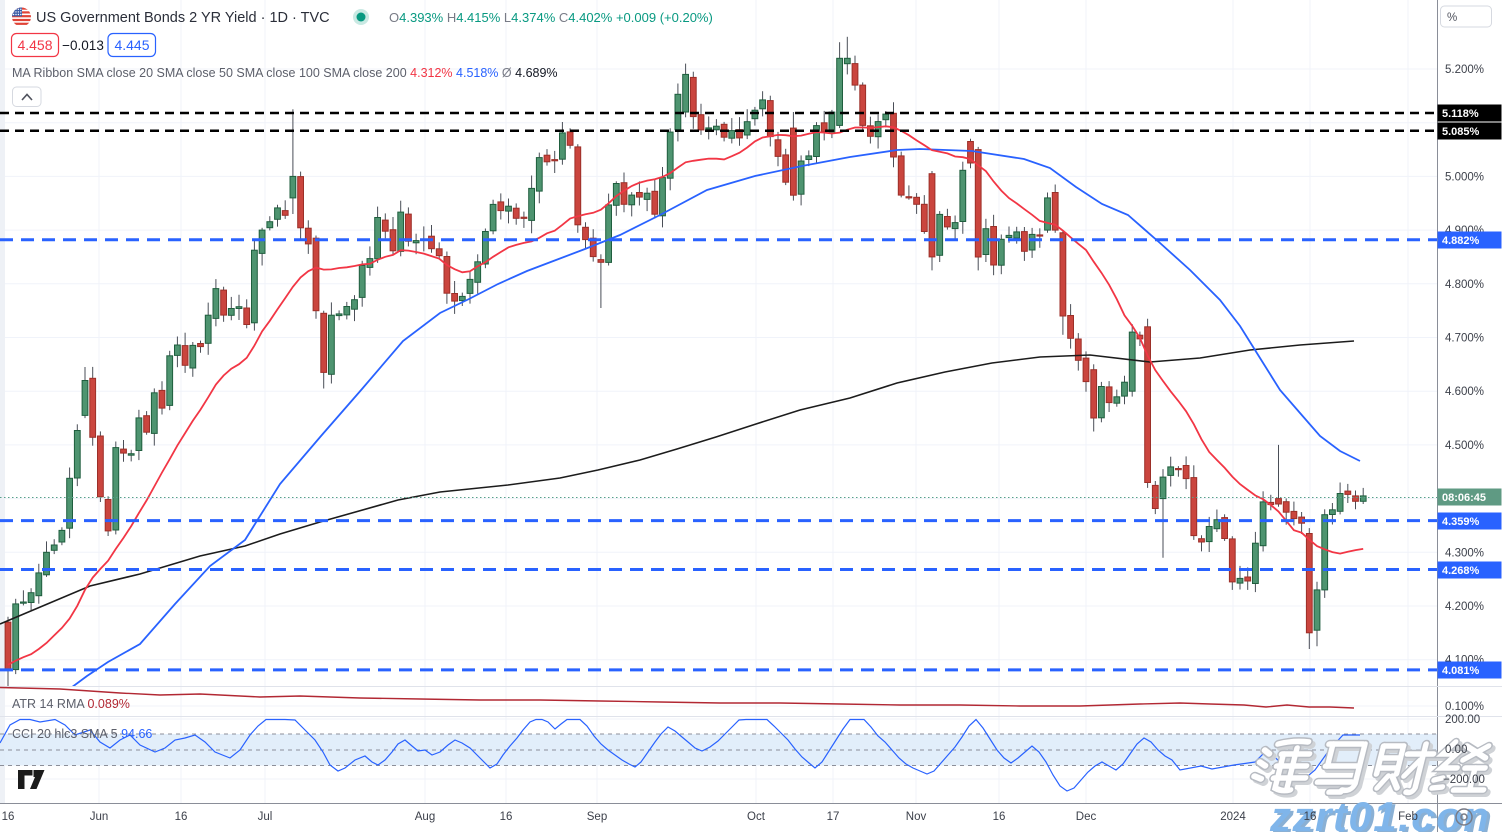 Image resolution: width=1502 pixels, height=837 pixels. Describe the element at coordinates (1464, 553) in the screenshot. I see `svg-text: 4.300%` at that location.